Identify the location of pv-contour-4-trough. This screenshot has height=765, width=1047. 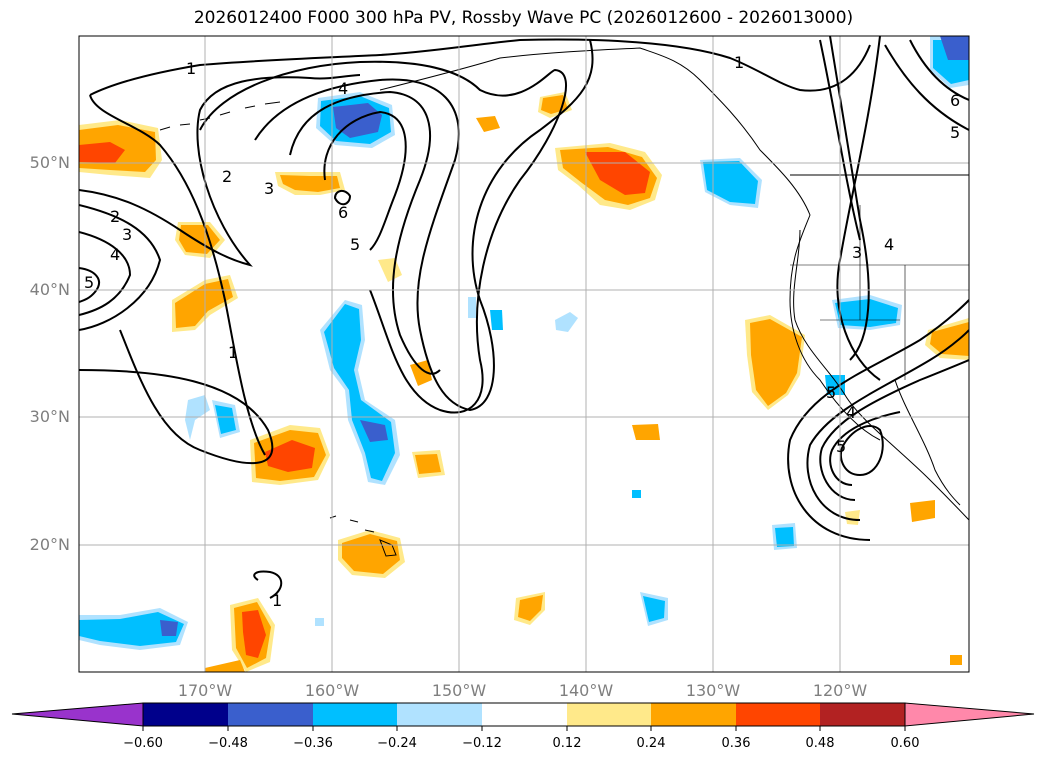
(365, 232).